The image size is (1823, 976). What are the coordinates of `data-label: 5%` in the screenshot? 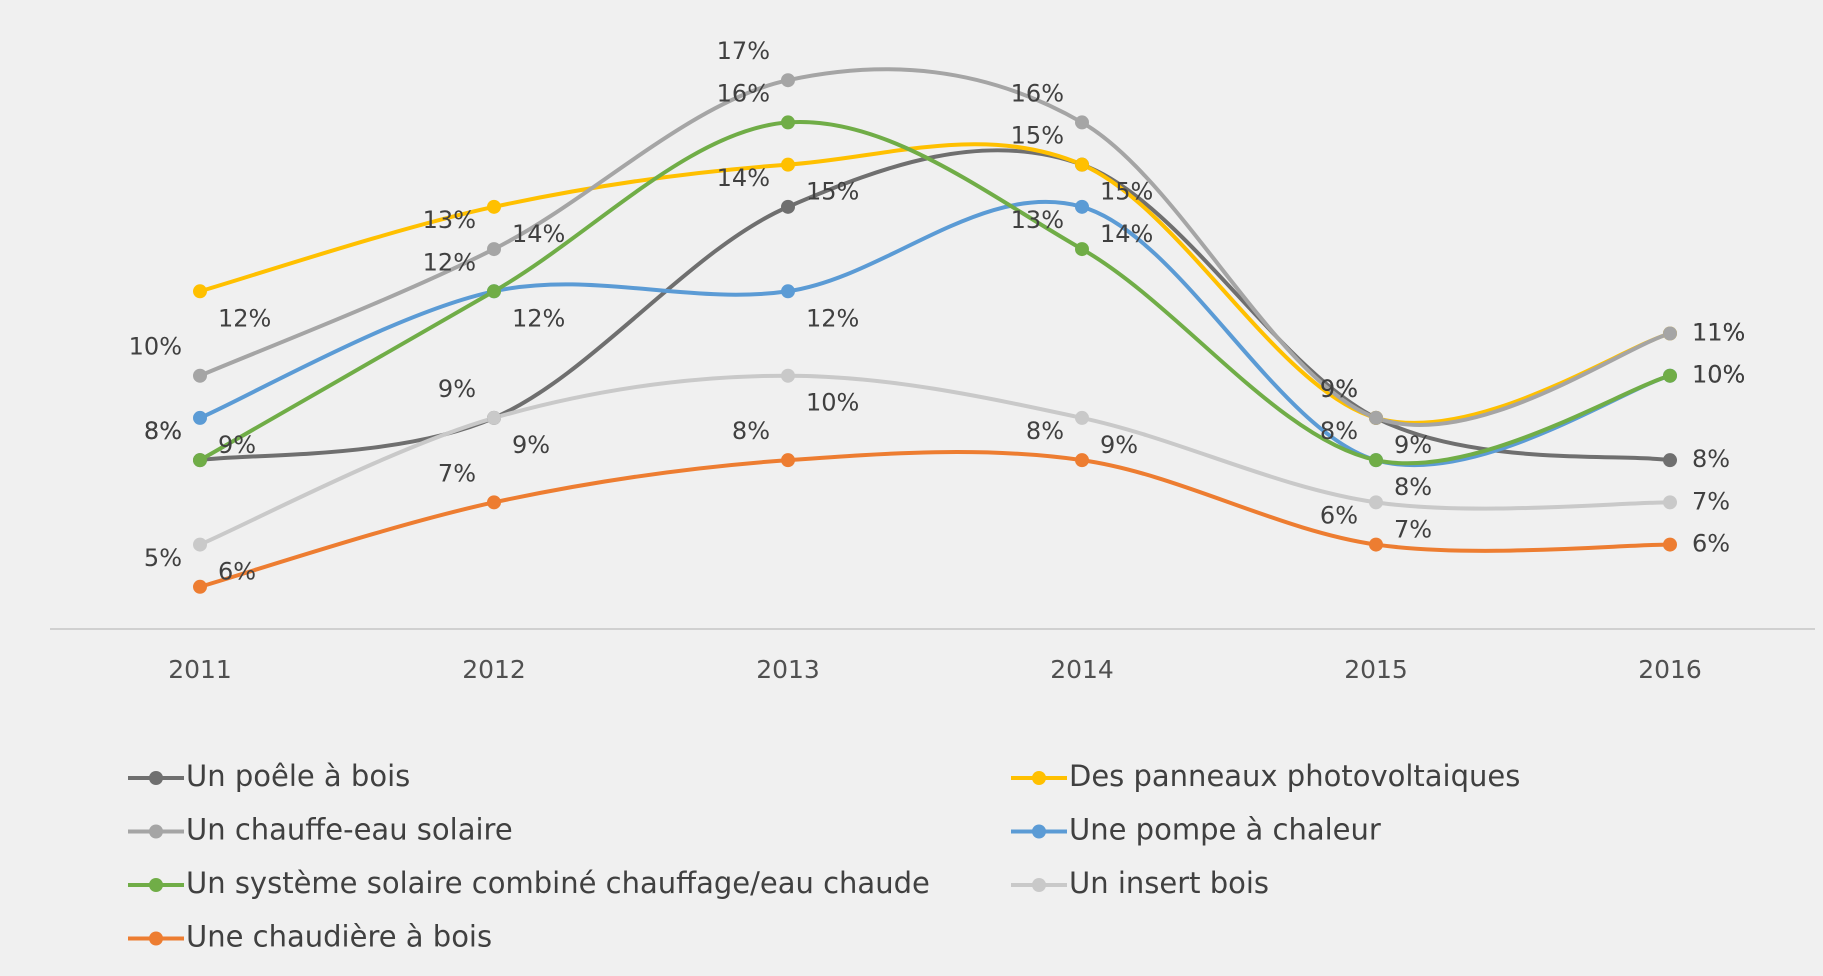 It's located at (163, 558).